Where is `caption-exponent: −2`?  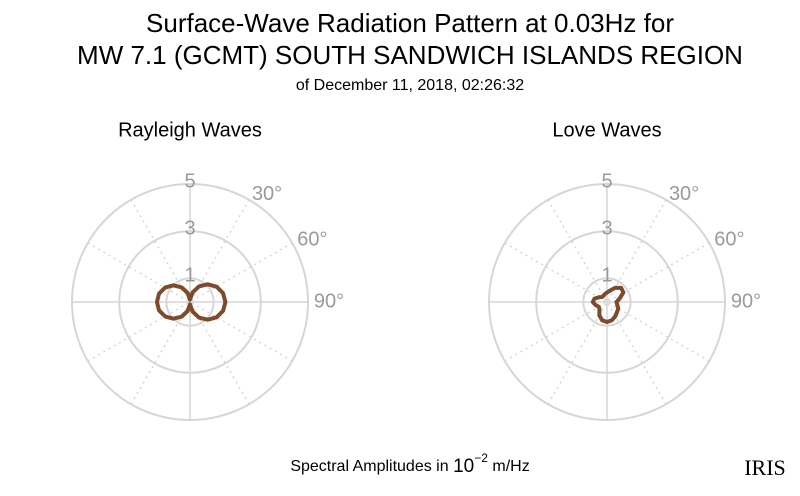 caption-exponent: −2 is located at coordinates (481, 458).